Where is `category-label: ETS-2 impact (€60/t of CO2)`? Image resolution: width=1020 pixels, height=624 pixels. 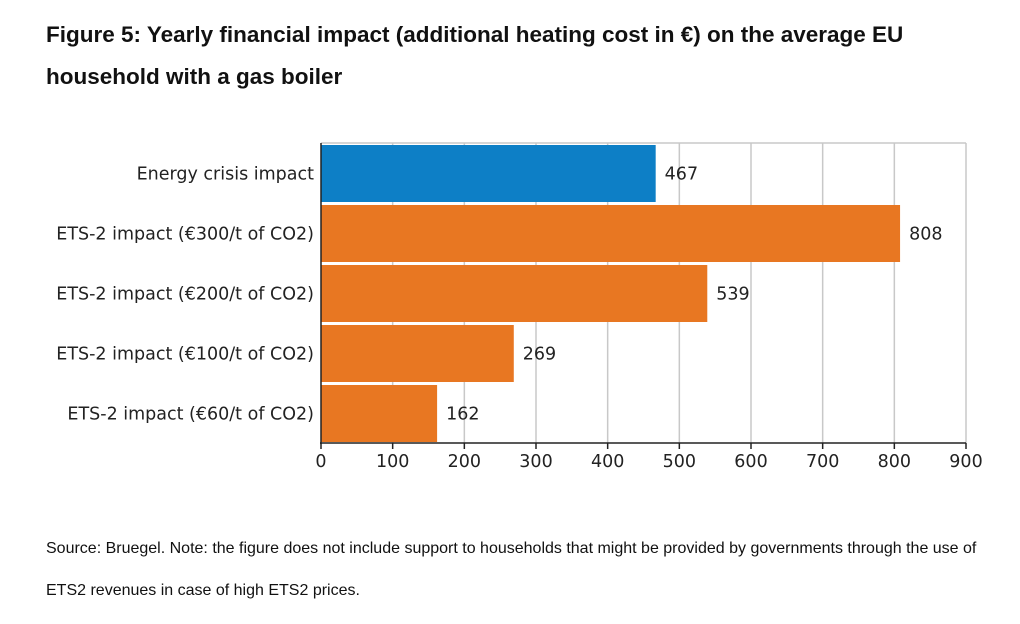
category-label: ETS-2 impact (€60/t of CO2) is located at coordinates (190, 415).